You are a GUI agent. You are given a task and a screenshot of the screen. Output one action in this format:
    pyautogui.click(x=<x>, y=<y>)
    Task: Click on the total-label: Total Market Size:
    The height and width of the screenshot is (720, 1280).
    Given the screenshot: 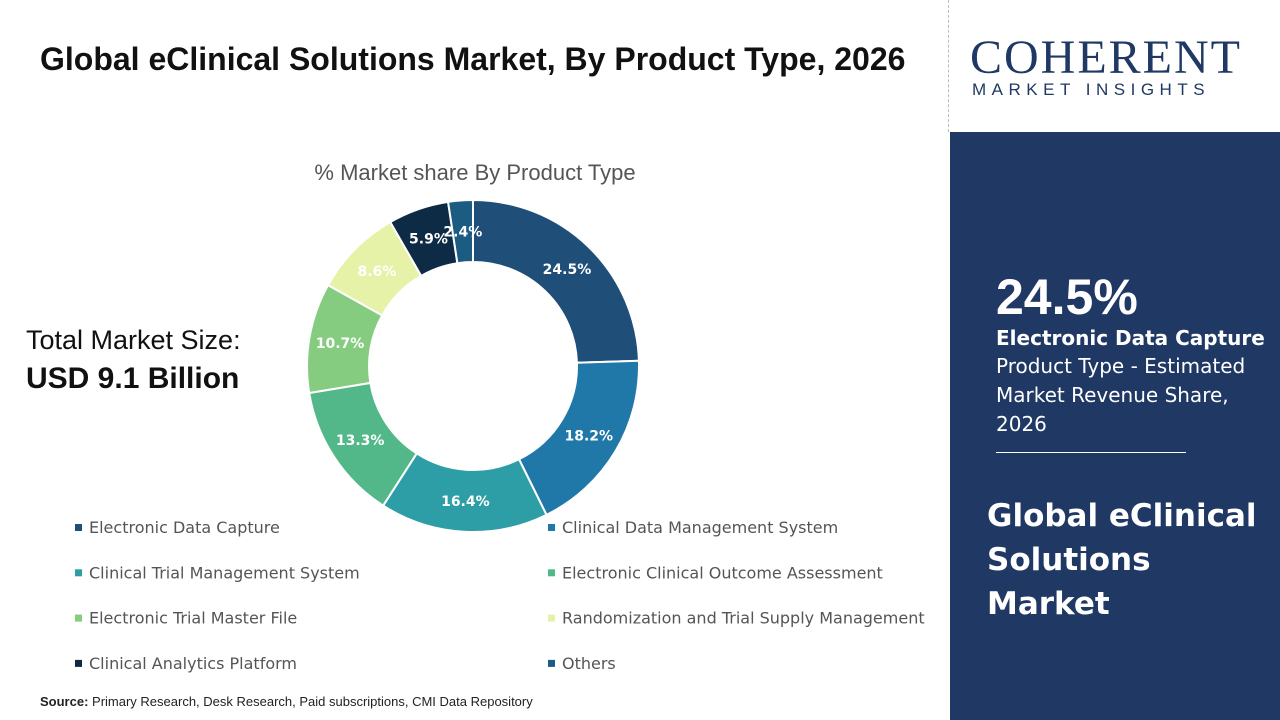 What is the action you would take?
    pyautogui.click(x=133, y=340)
    